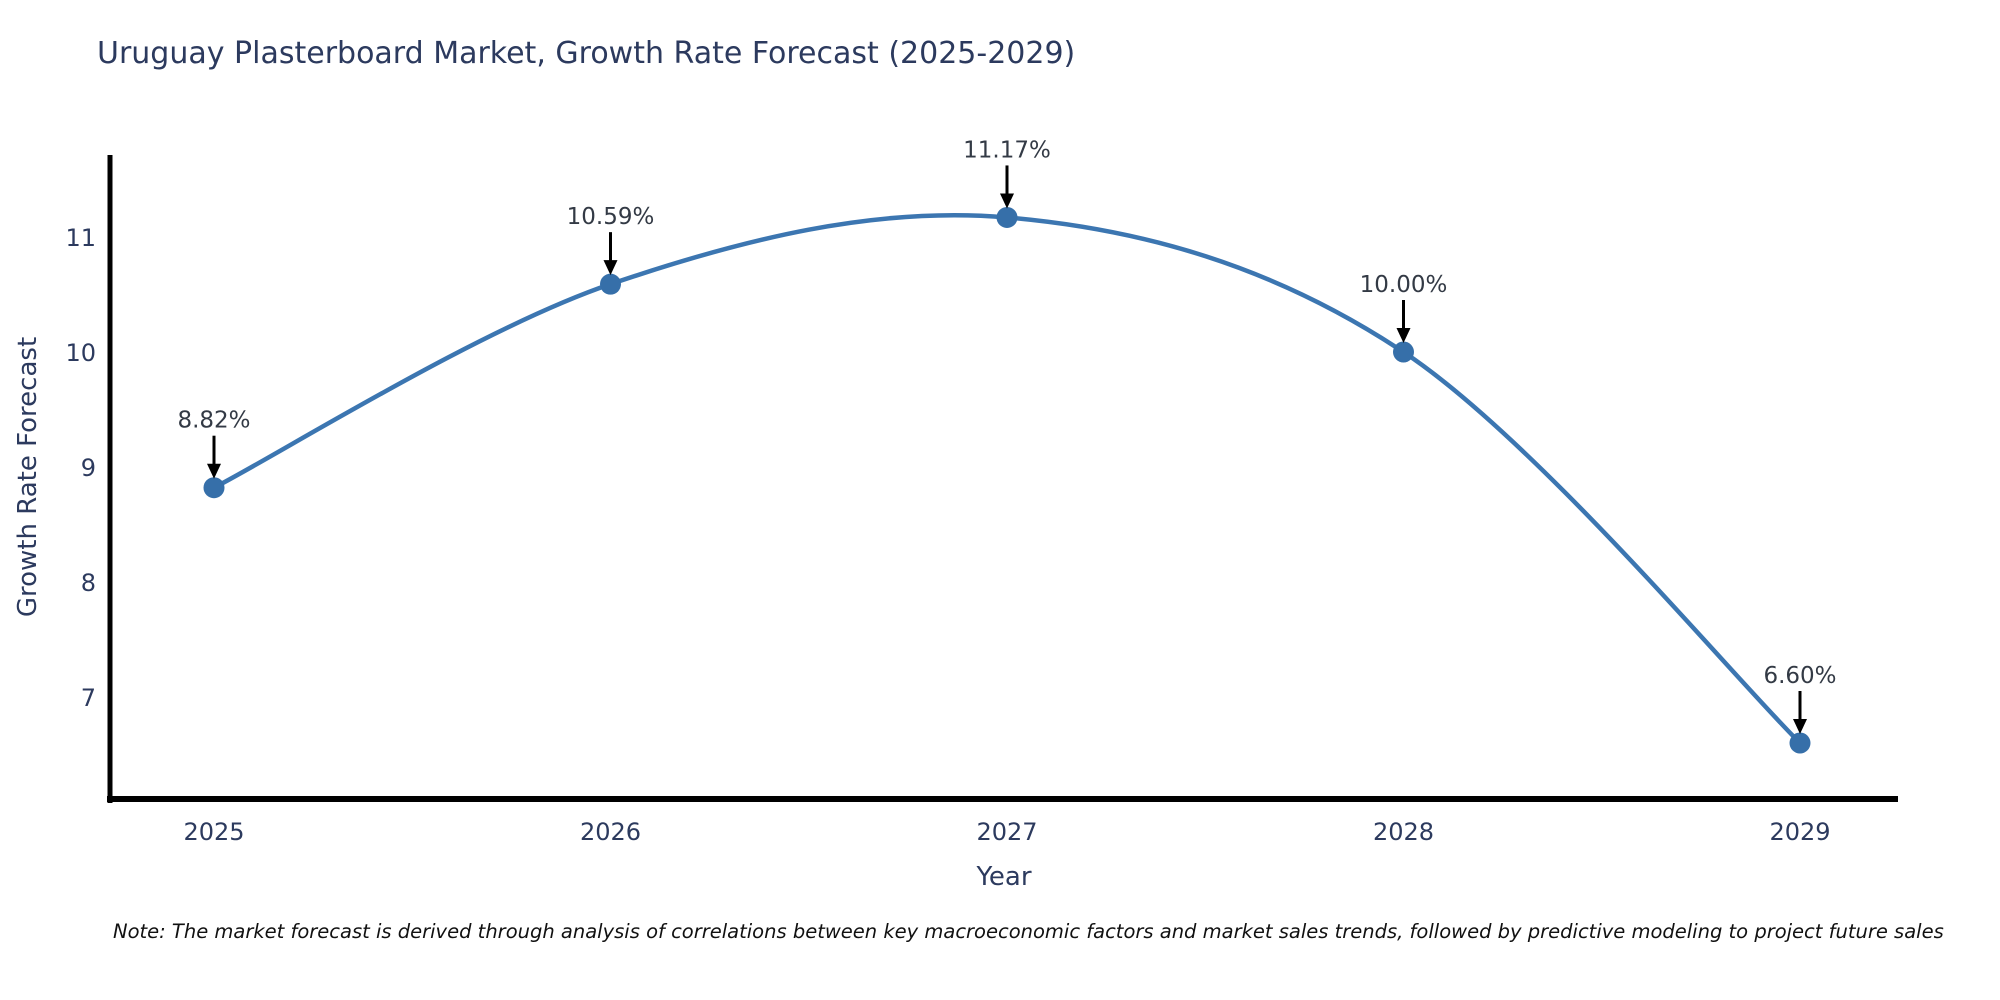  What do you see at coordinates (1004, 877) in the screenshot?
I see `x-axis-title: Year` at bounding box center [1004, 877].